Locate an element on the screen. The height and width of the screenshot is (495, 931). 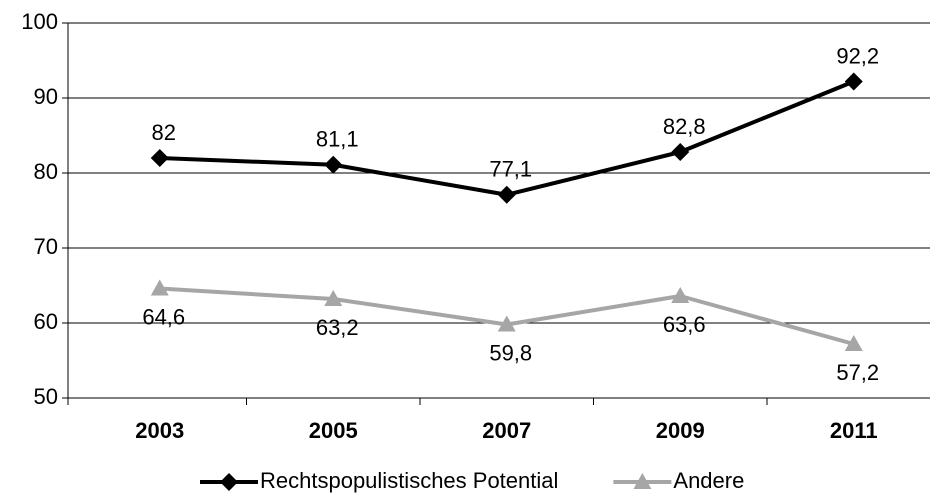
x-tick-label: 2011 is located at coordinates (854, 430).